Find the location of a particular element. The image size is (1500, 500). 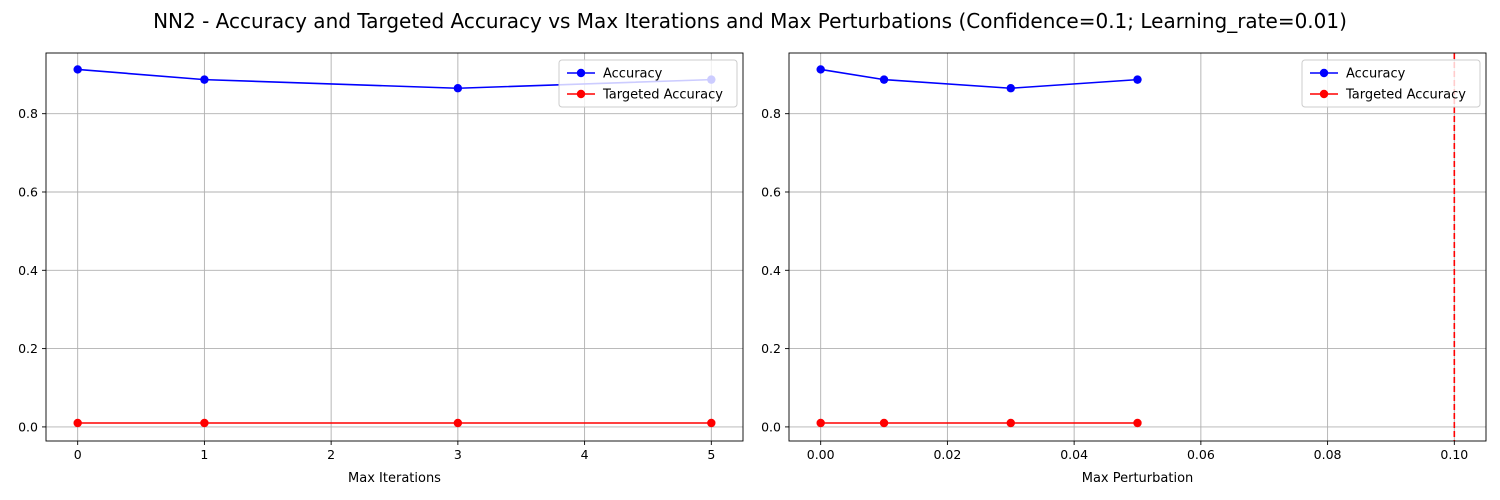

x-tick-label: 5 is located at coordinates (711, 454).